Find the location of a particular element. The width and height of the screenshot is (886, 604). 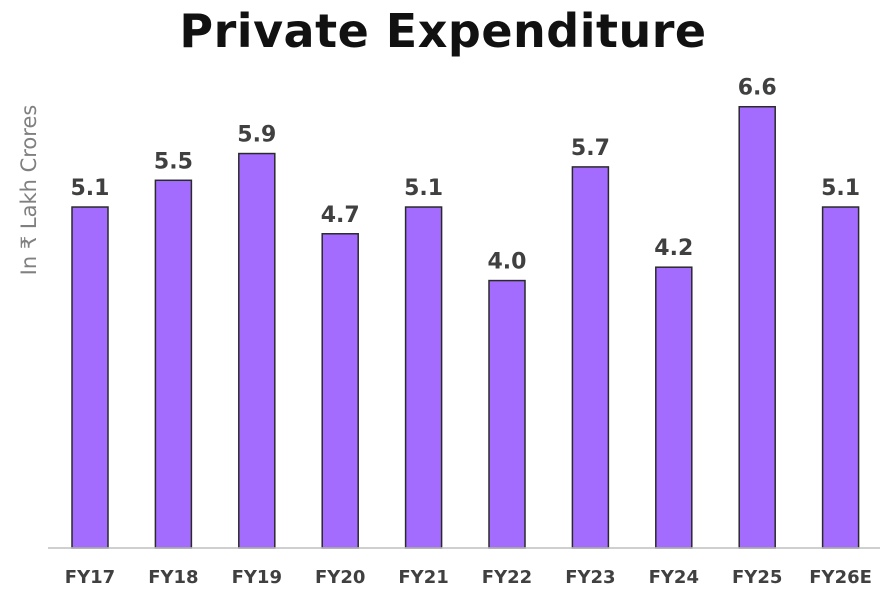

bar-fy21 is located at coordinates (423, 377).